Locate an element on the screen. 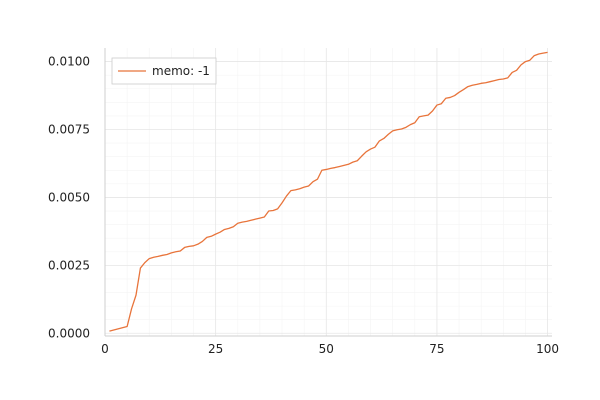 This screenshot has width=600, height=400. x-tick-label: 100 is located at coordinates (547, 349).